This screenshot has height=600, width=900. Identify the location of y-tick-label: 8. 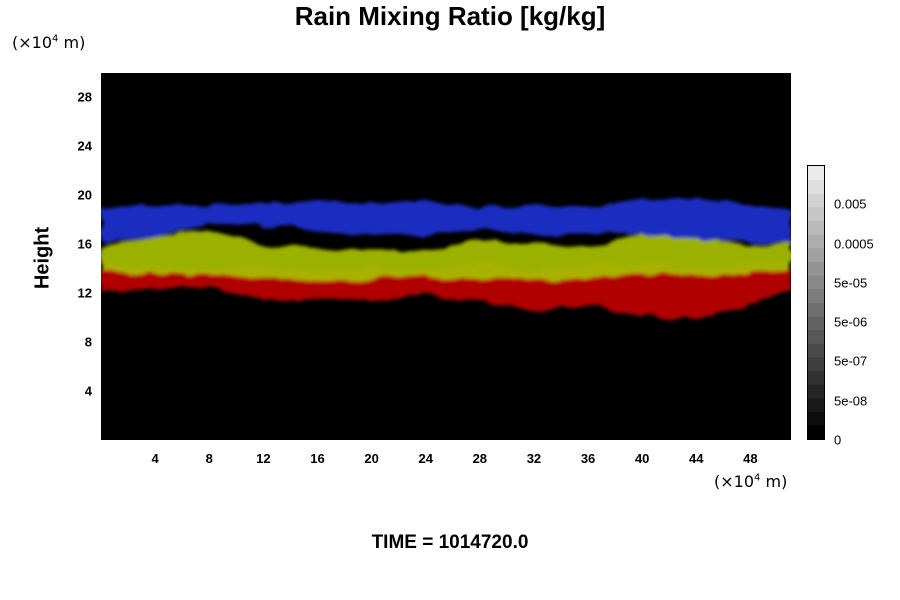
(88, 342).